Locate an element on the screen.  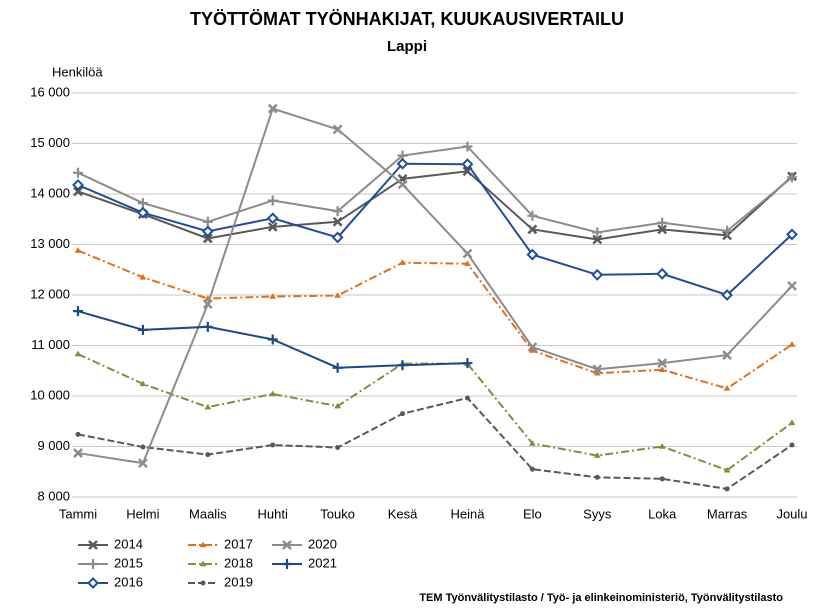
x-tick-label: Tammi is located at coordinates (78, 513).